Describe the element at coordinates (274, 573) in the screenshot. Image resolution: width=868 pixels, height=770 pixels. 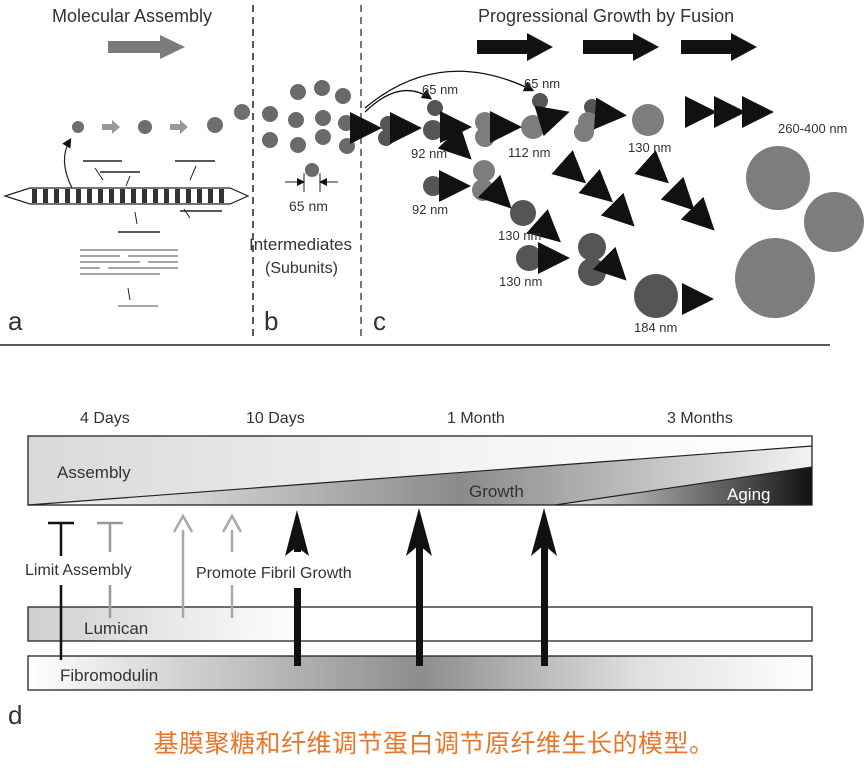
I see `promote-growth-label: Promote Fibril Growth` at that location.